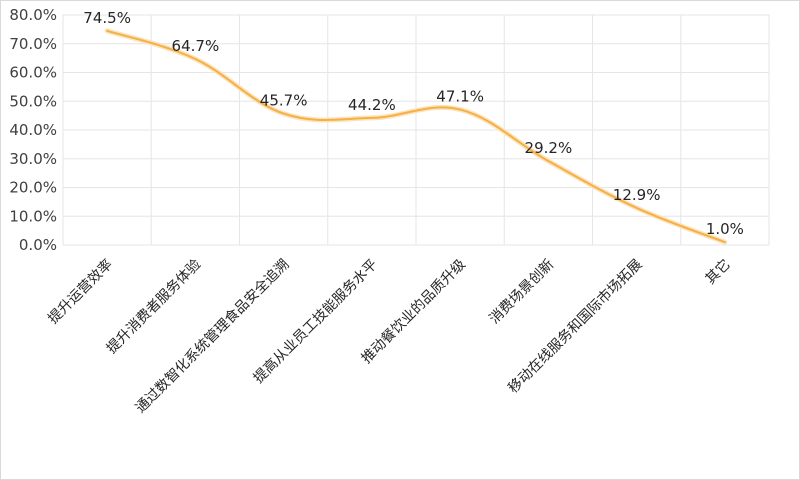  I want to click on y-tick-label: 40.0%, so click(33, 130).